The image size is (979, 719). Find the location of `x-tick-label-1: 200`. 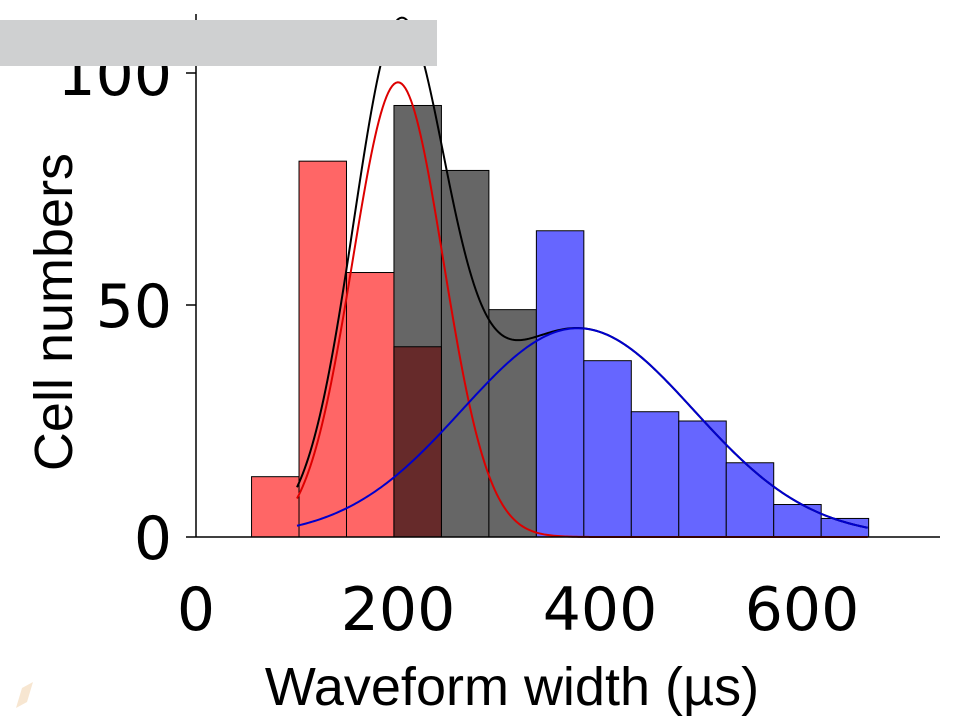

x-tick-label-1: 200 is located at coordinates (398, 610).